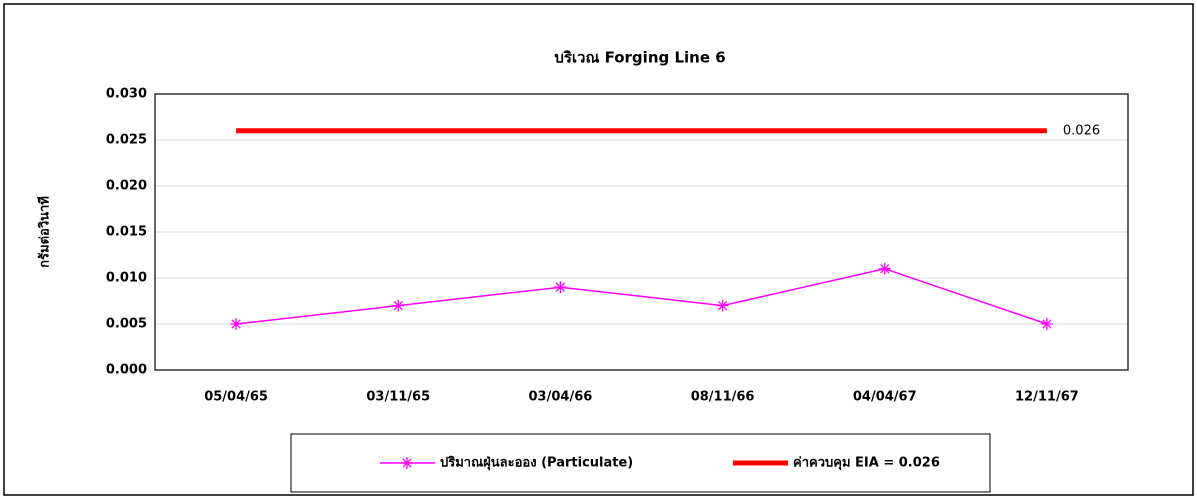 The width and height of the screenshot is (1197, 503). Describe the element at coordinates (126, 278) in the screenshot. I see `y-tick-label: 0.010` at that location.